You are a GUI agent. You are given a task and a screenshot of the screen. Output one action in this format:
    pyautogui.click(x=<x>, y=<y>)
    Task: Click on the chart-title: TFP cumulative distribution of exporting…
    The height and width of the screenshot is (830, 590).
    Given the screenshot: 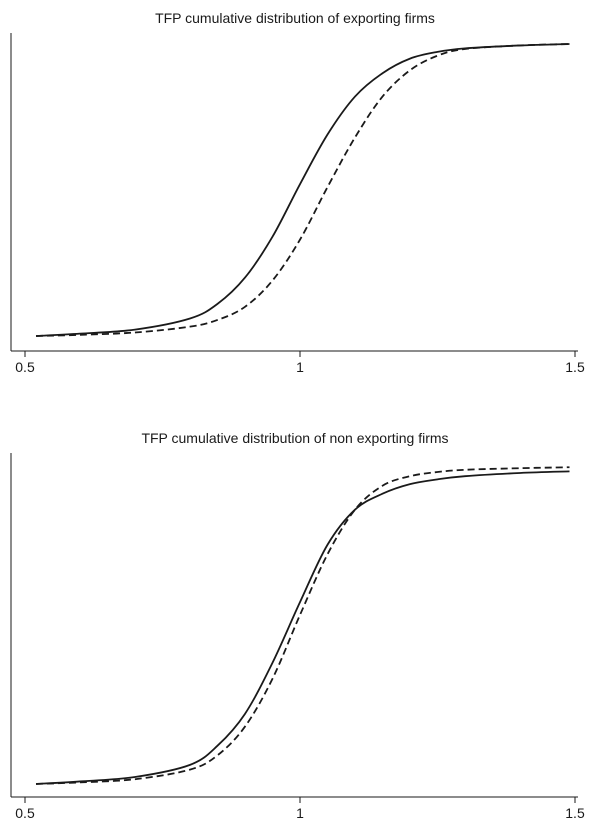 What is the action you would take?
    pyautogui.click(x=295, y=18)
    